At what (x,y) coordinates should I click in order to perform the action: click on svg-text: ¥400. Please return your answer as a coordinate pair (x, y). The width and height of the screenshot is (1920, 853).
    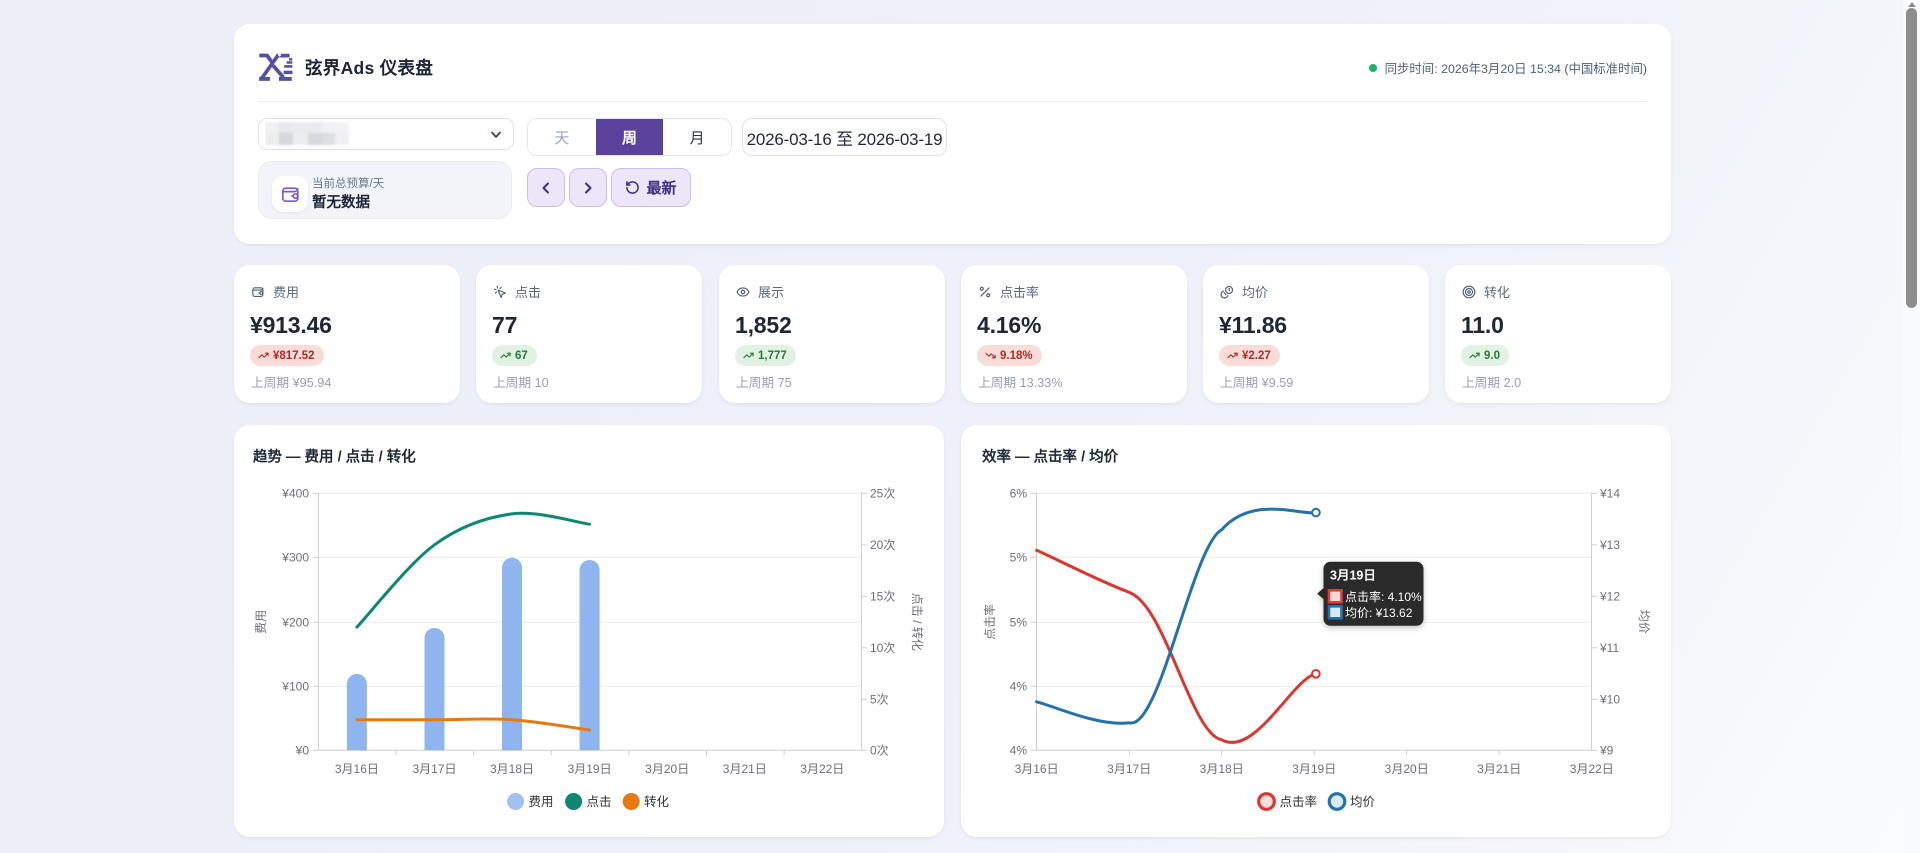
    Looking at the image, I should click on (295, 493).